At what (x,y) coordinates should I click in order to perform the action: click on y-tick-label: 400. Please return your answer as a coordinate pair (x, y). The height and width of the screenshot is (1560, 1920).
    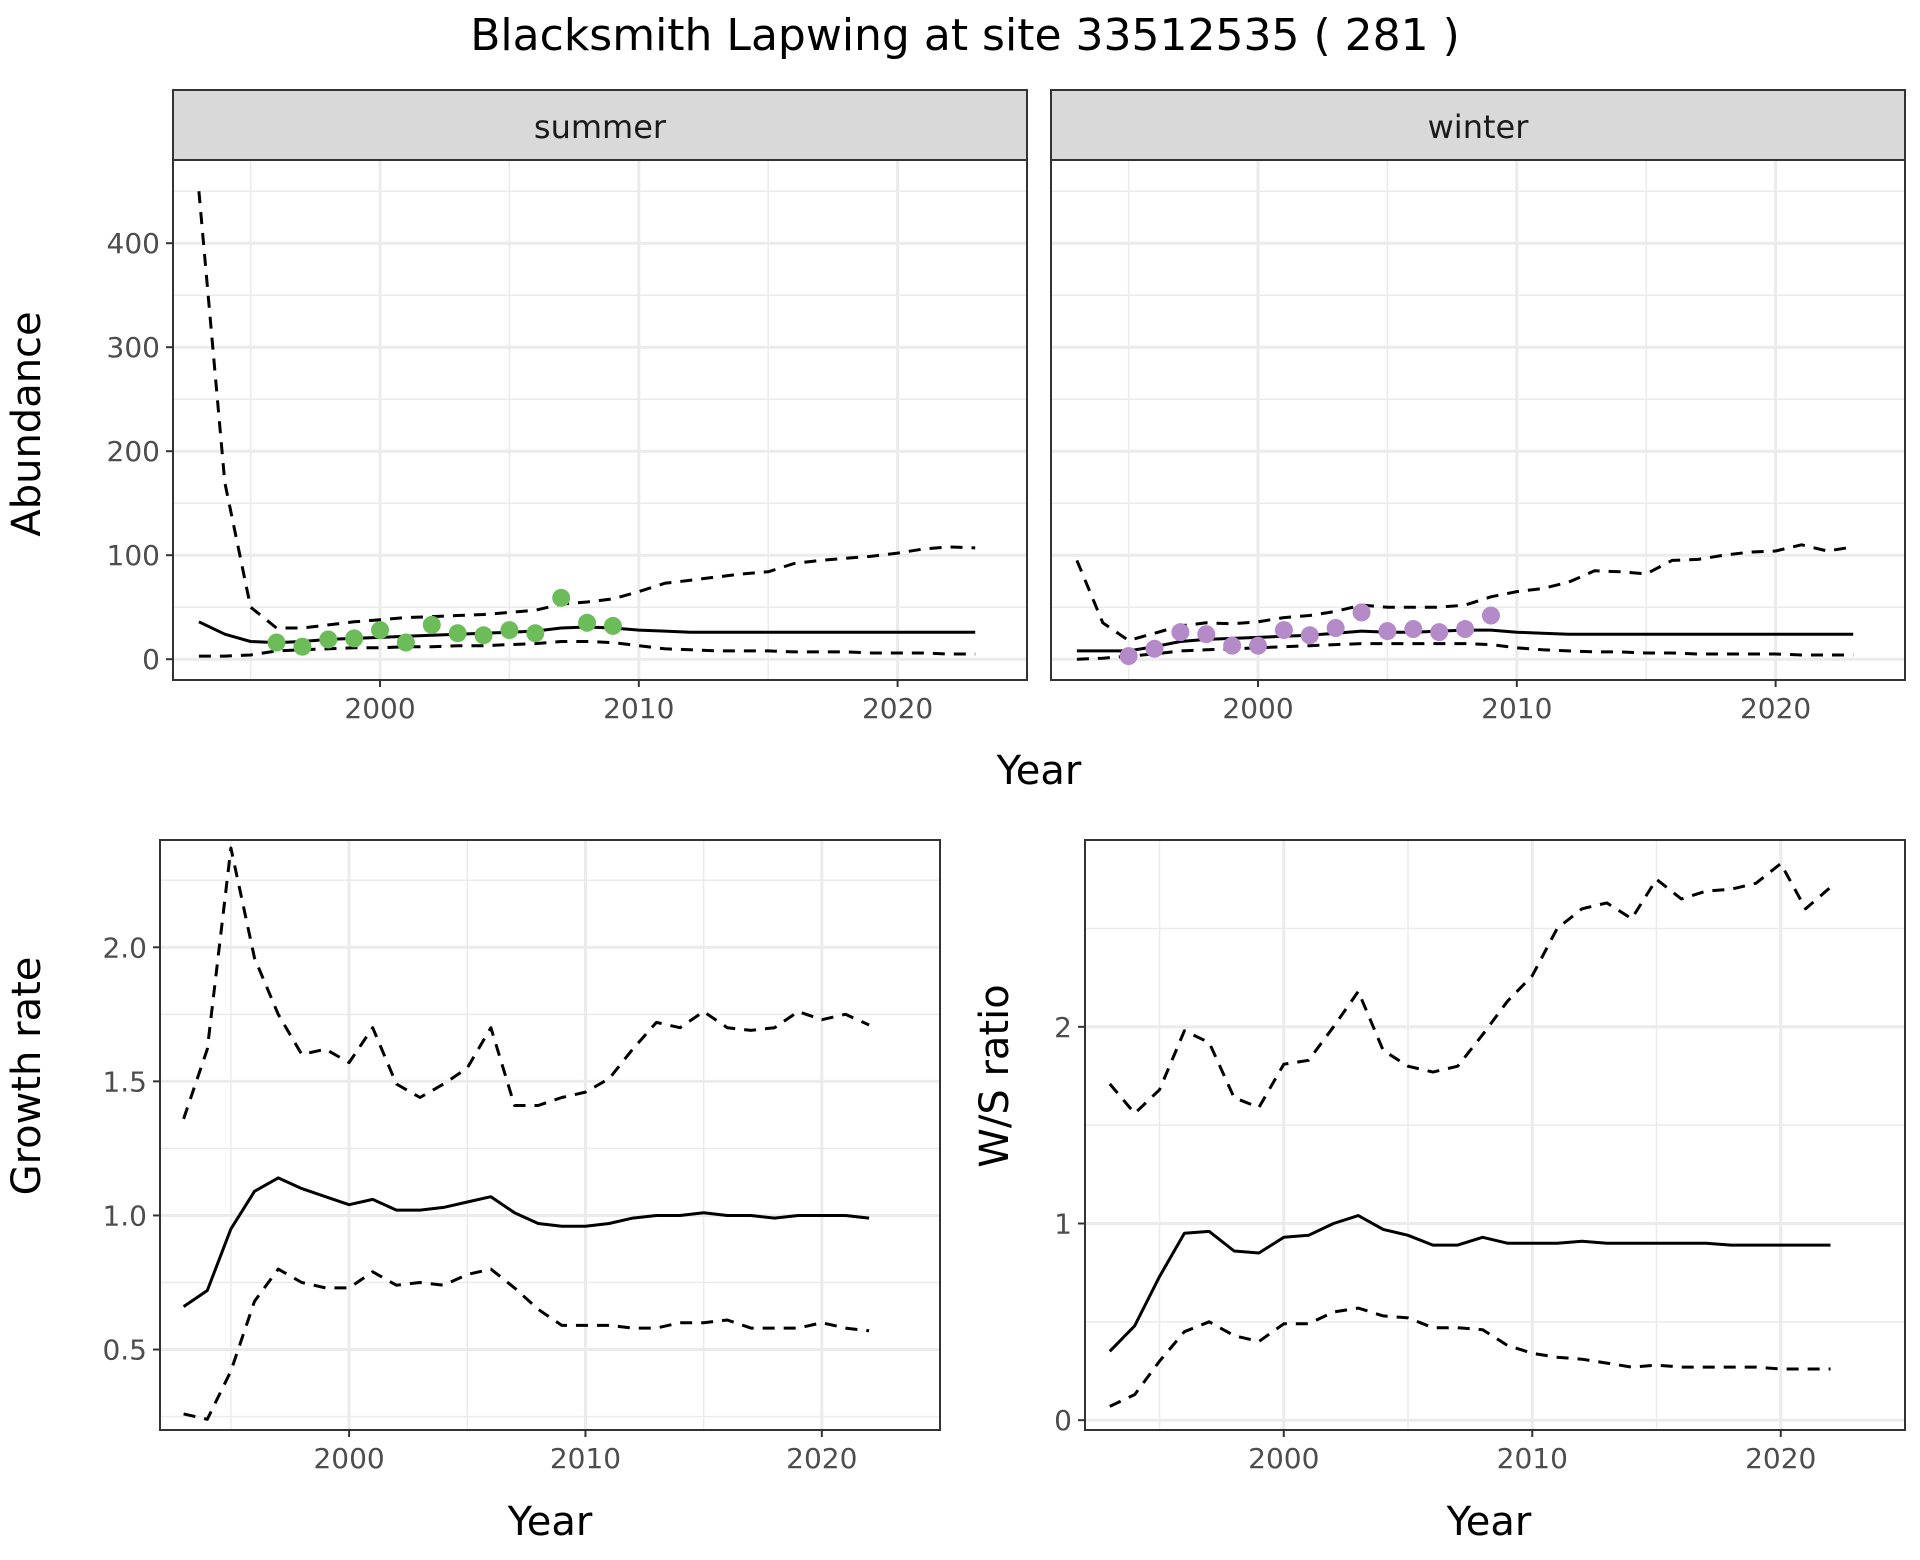
    Looking at the image, I should click on (133, 243).